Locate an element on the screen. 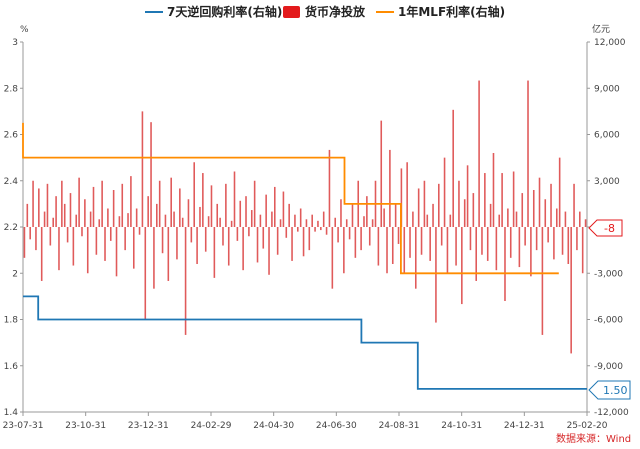 This screenshot has width=640, height=449. right-axis-tick-label: -9,000 is located at coordinates (608, 367).